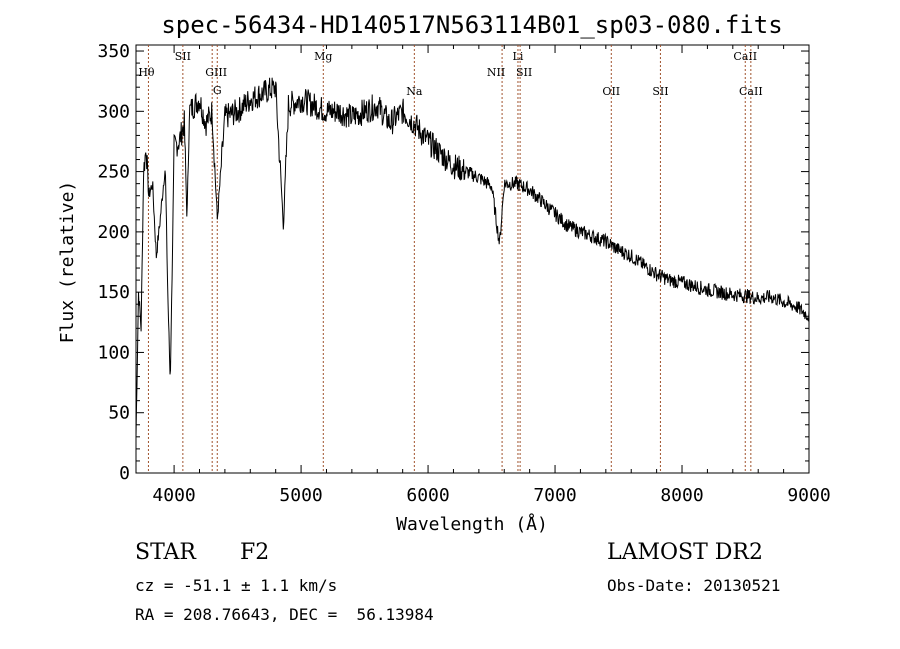 This screenshot has height=649, width=900. Describe the element at coordinates (496, 72) in the screenshot. I see `spectral-line-label: NII` at that location.